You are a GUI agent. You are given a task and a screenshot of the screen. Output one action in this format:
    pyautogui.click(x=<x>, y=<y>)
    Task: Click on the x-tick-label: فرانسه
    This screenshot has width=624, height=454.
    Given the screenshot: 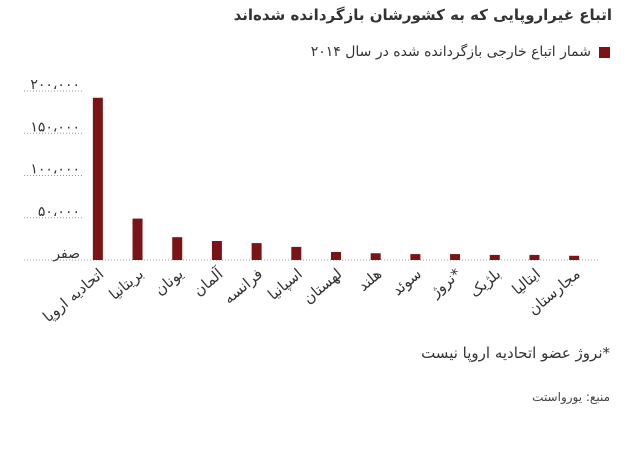 What is the action you would take?
    pyautogui.click(x=243, y=286)
    